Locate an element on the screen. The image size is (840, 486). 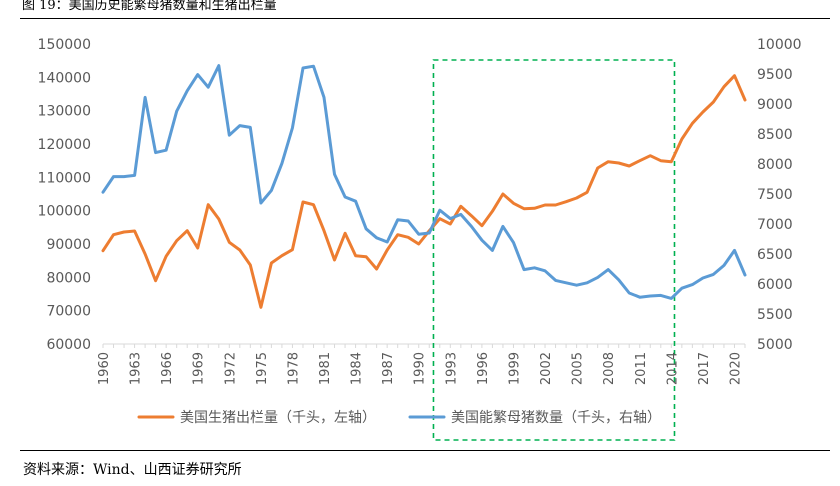
y-right-tick-label: 8500 is located at coordinates (775, 135).